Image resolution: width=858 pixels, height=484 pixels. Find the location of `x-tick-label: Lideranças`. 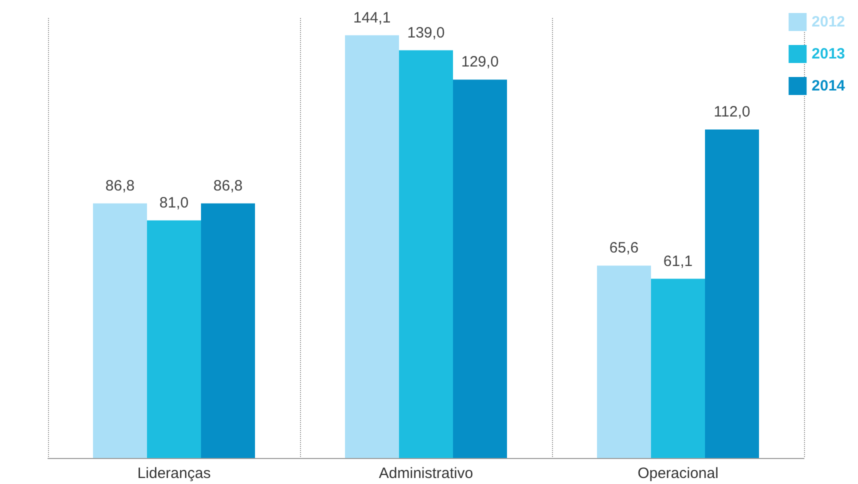

x-tick-label: Lideranças is located at coordinates (174, 473).